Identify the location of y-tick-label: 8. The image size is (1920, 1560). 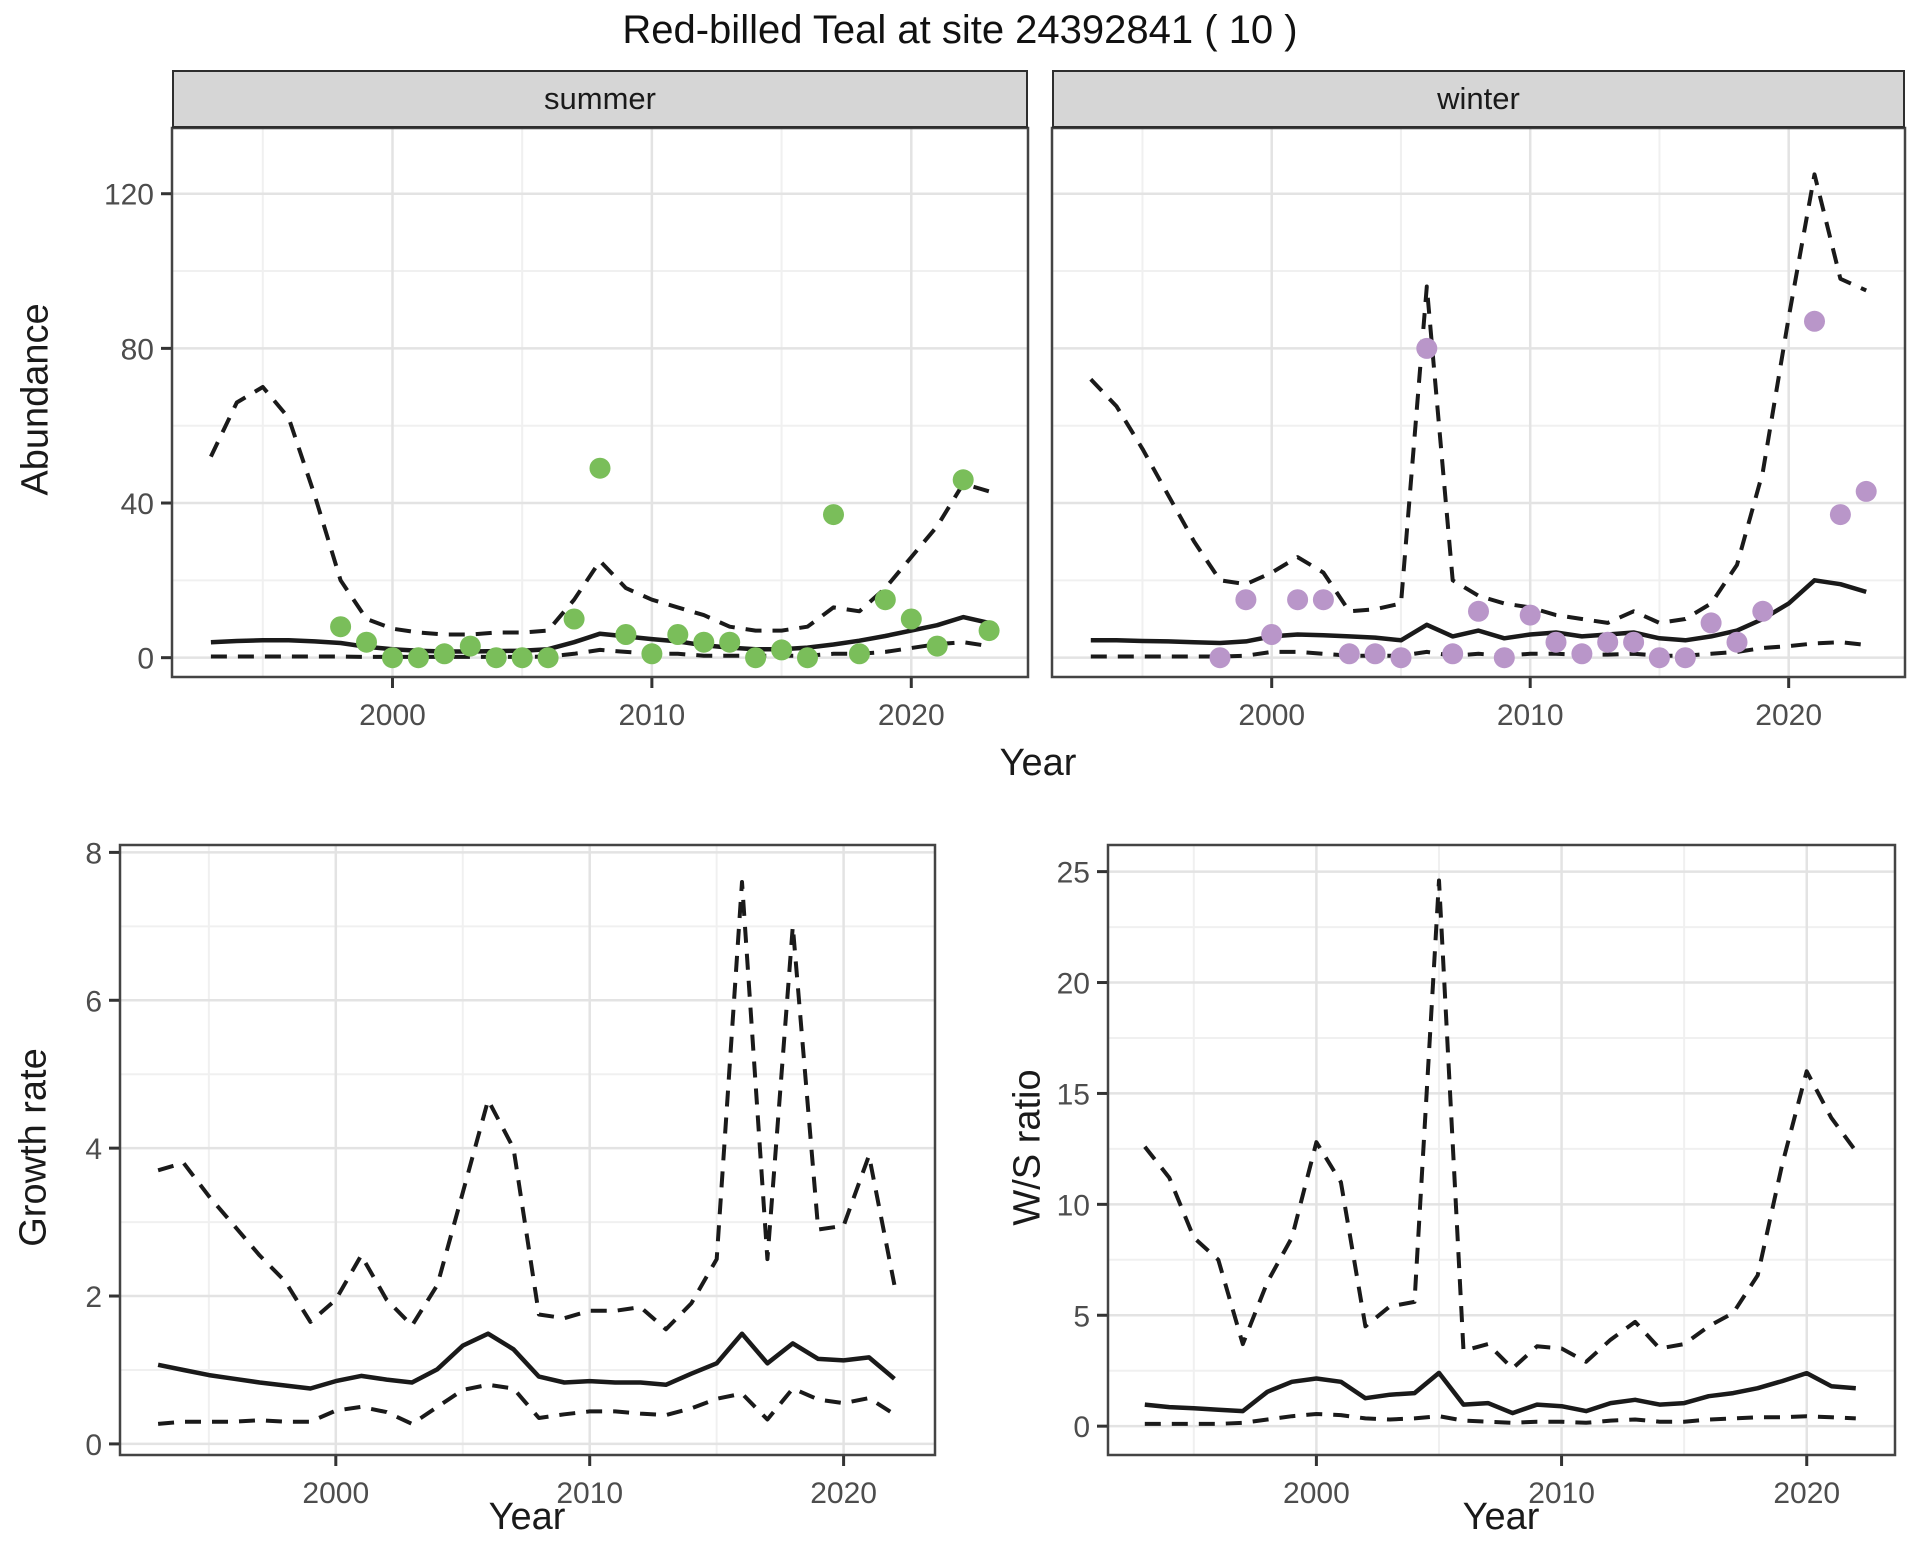
(93, 853).